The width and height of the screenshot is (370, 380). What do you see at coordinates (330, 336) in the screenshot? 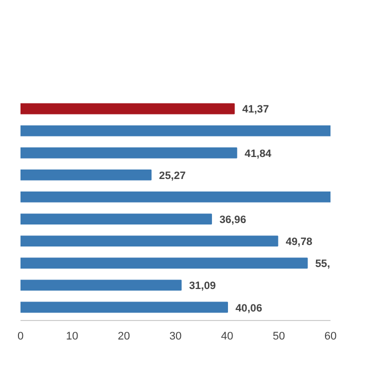
I see `x-tick-label: 60` at bounding box center [330, 336].